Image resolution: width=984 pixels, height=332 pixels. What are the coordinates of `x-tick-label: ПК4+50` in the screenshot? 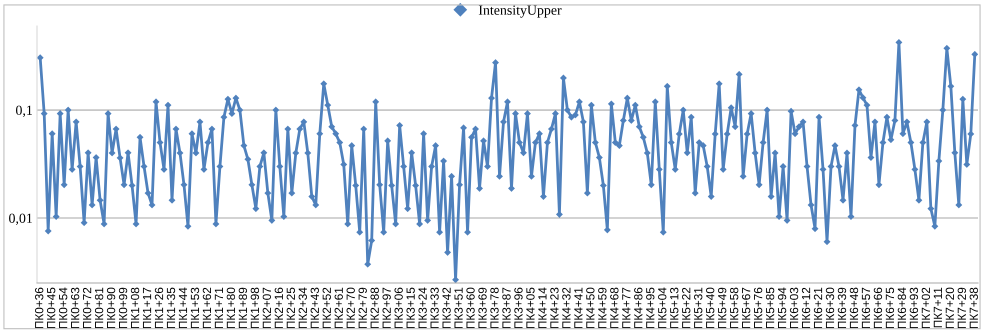 It's located at (590, 308).